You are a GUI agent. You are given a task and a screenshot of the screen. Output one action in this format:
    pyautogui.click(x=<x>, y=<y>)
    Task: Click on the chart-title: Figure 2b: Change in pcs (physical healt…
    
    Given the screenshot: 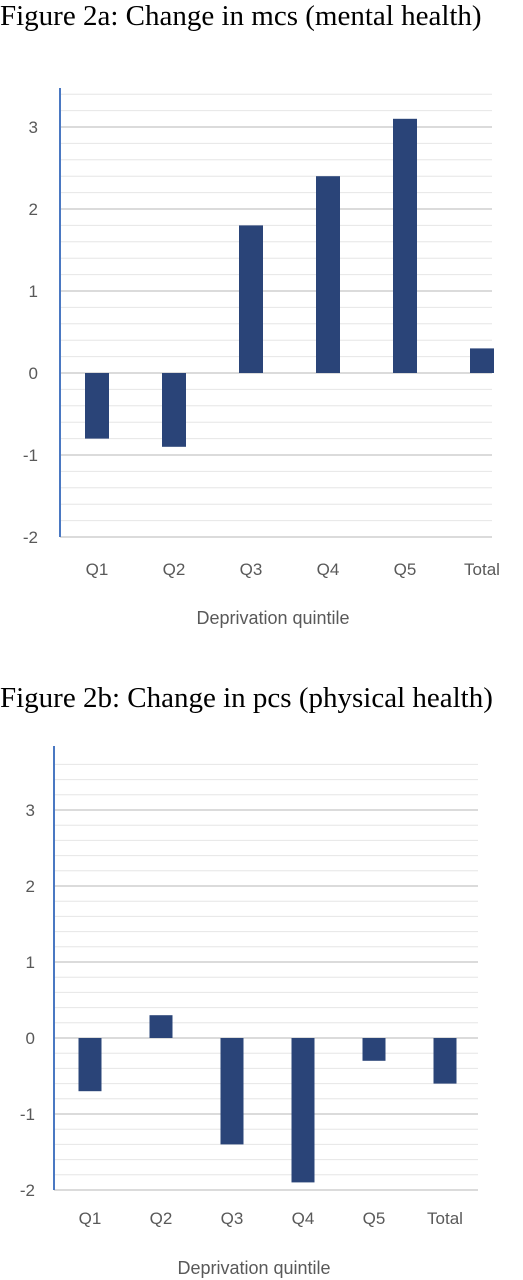 What is the action you would take?
    pyautogui.click(x=246, y=698)
    